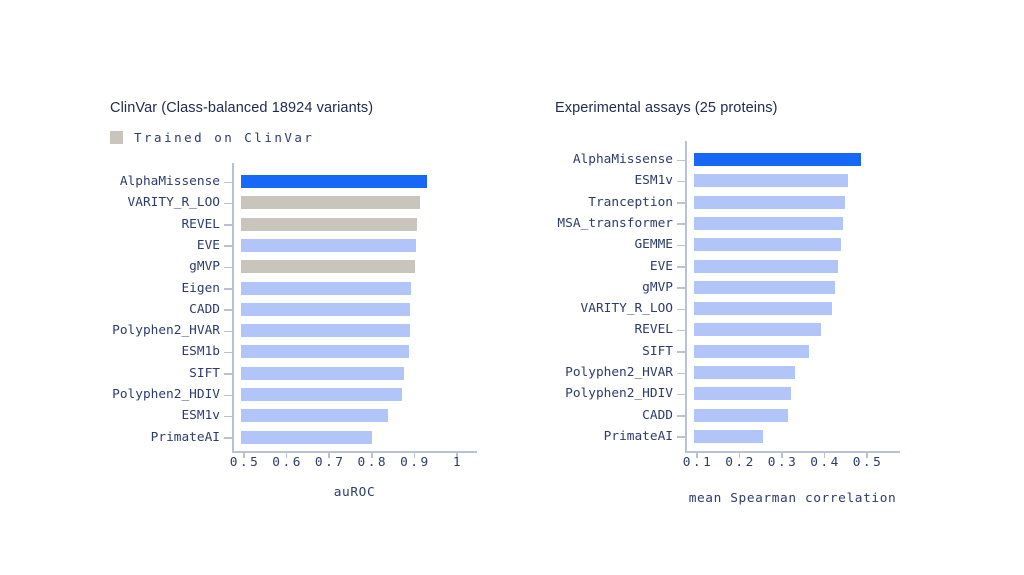  What do you see at coordinates (329, 245) in the screenshot?
I see `bar-EVE` at bounding box center [329, 245].